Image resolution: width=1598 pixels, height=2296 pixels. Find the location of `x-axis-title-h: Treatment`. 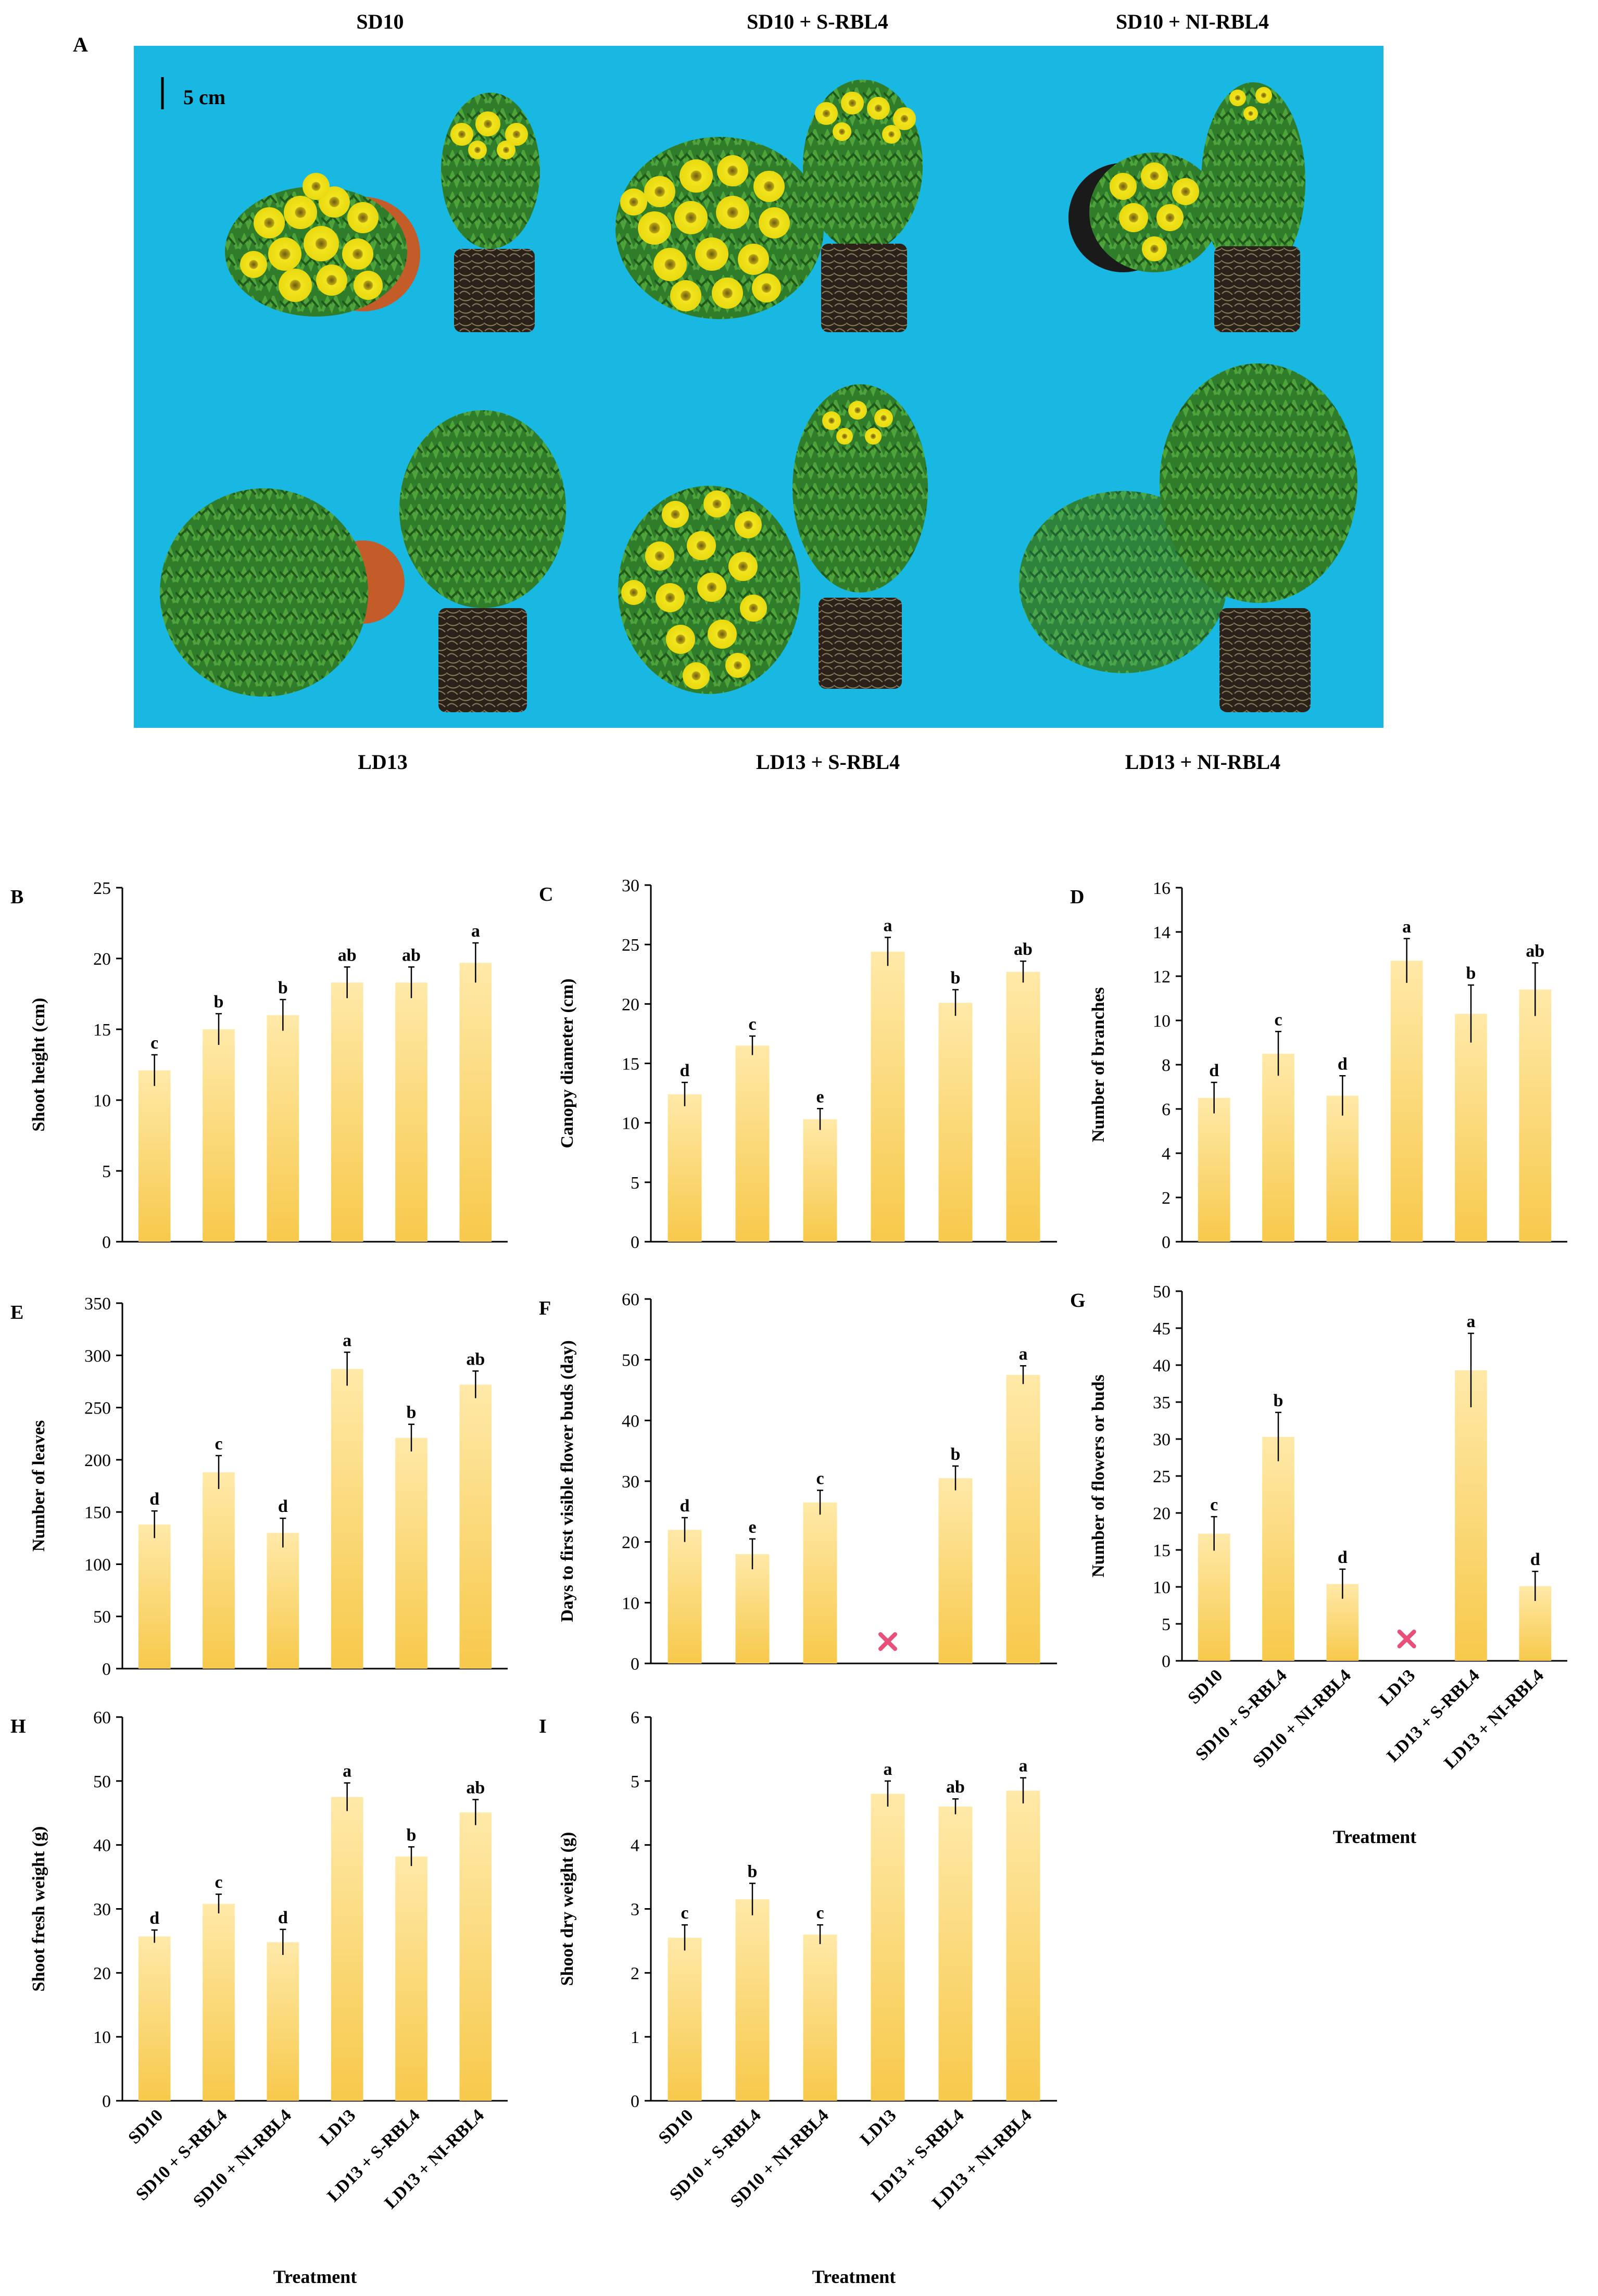

x-axis-title-h: Treatment is located at coordinates (315, 2276).